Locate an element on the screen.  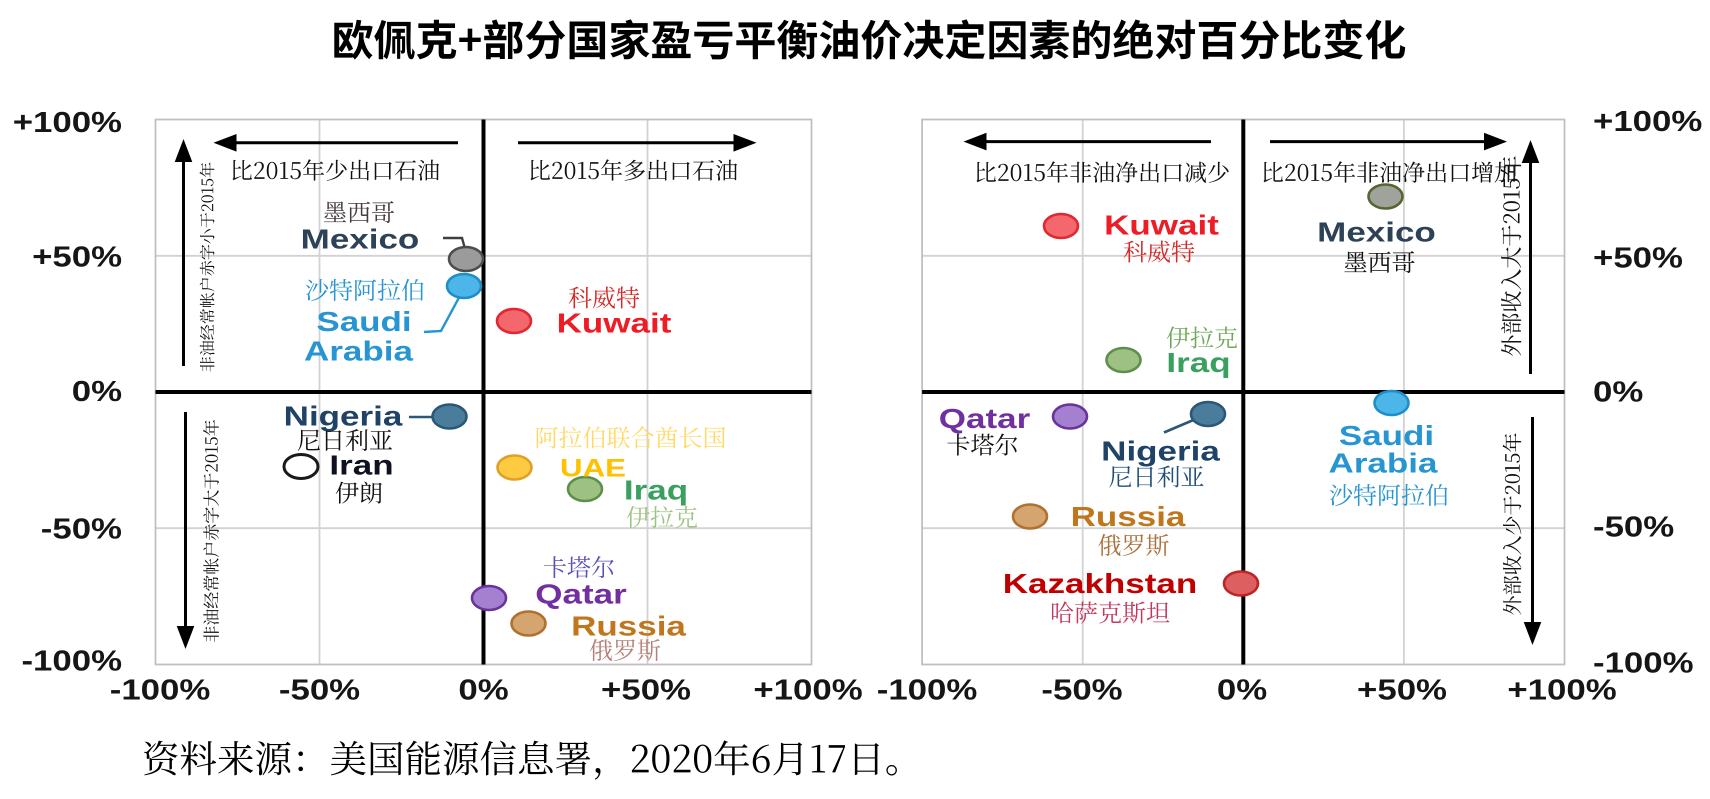
svg-text: Iran is located at coordinates (361, 465).